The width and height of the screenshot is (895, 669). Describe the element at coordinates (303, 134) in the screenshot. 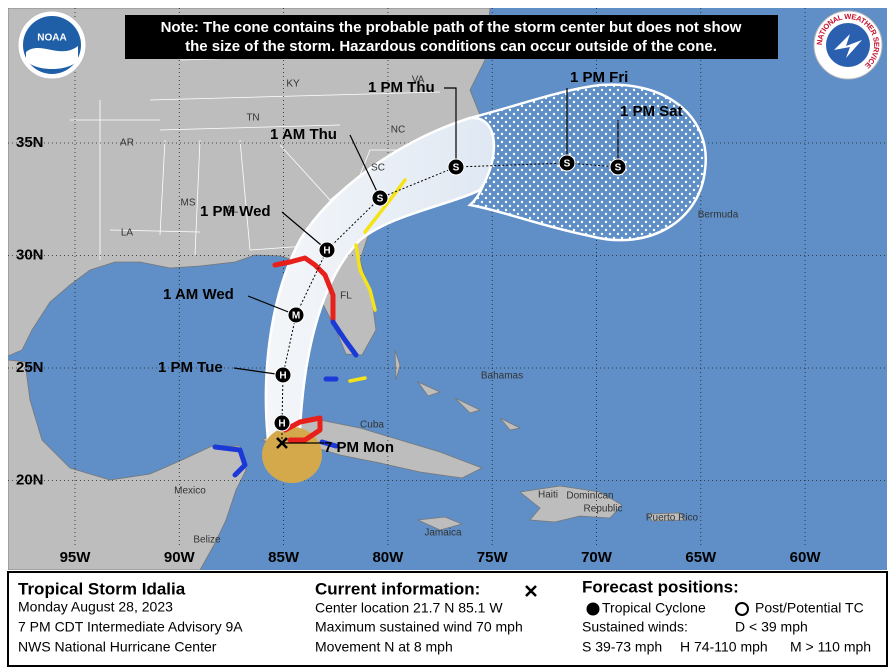

I see `forecast-time: 1 AM Thu` at that location.